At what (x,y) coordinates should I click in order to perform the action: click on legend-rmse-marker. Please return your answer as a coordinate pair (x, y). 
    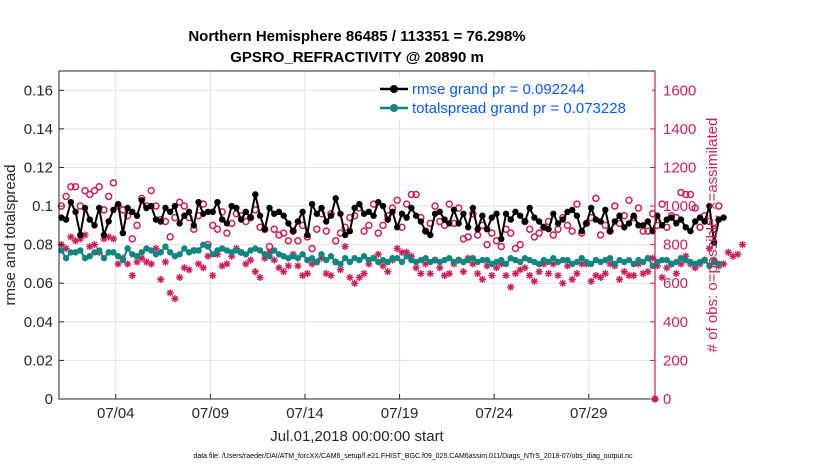
    Looking at the image, I should click on (394, 89).